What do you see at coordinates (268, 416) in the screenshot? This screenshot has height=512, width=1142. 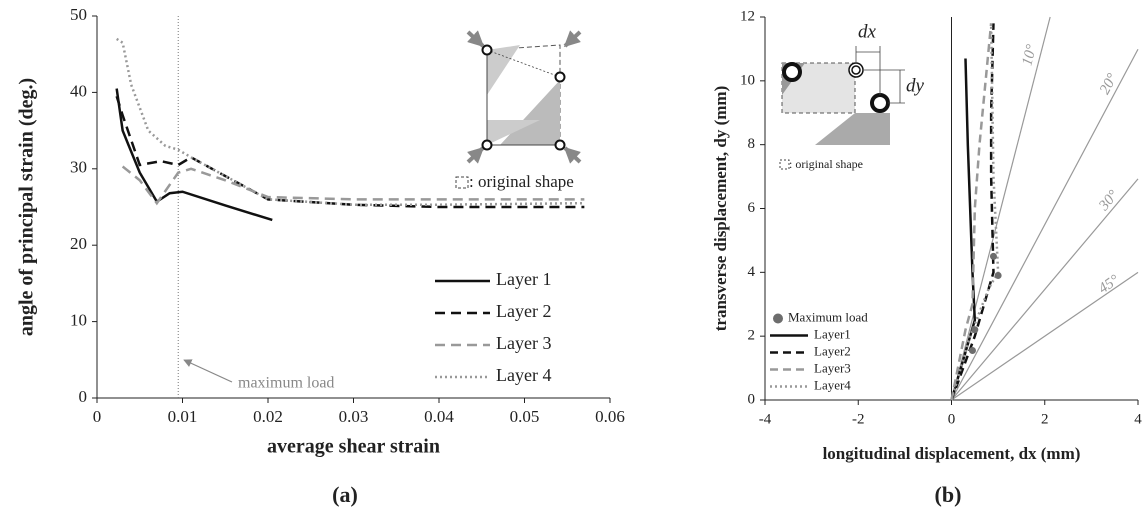 I see `x-tick-label: 0.02` at bounding box center [268, 416].